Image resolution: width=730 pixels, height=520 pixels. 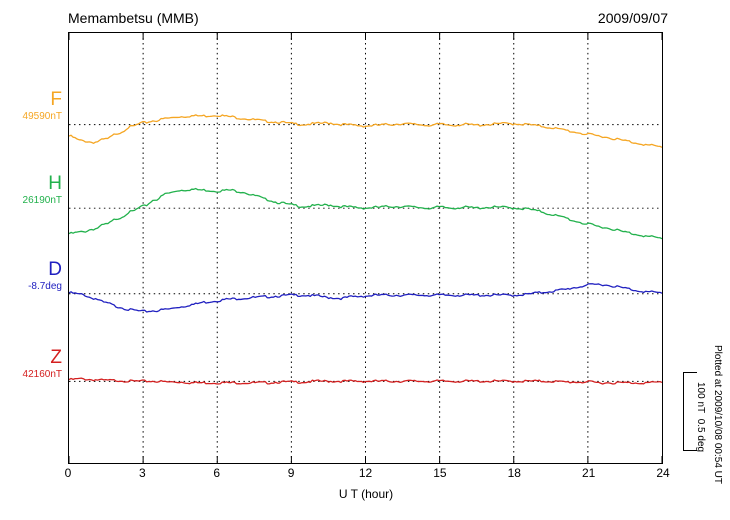 What do you see at coordinates (33, 276) in the screenshot?
I see `component-label-d: D -8.7deg` at bounding box center [33, 276].